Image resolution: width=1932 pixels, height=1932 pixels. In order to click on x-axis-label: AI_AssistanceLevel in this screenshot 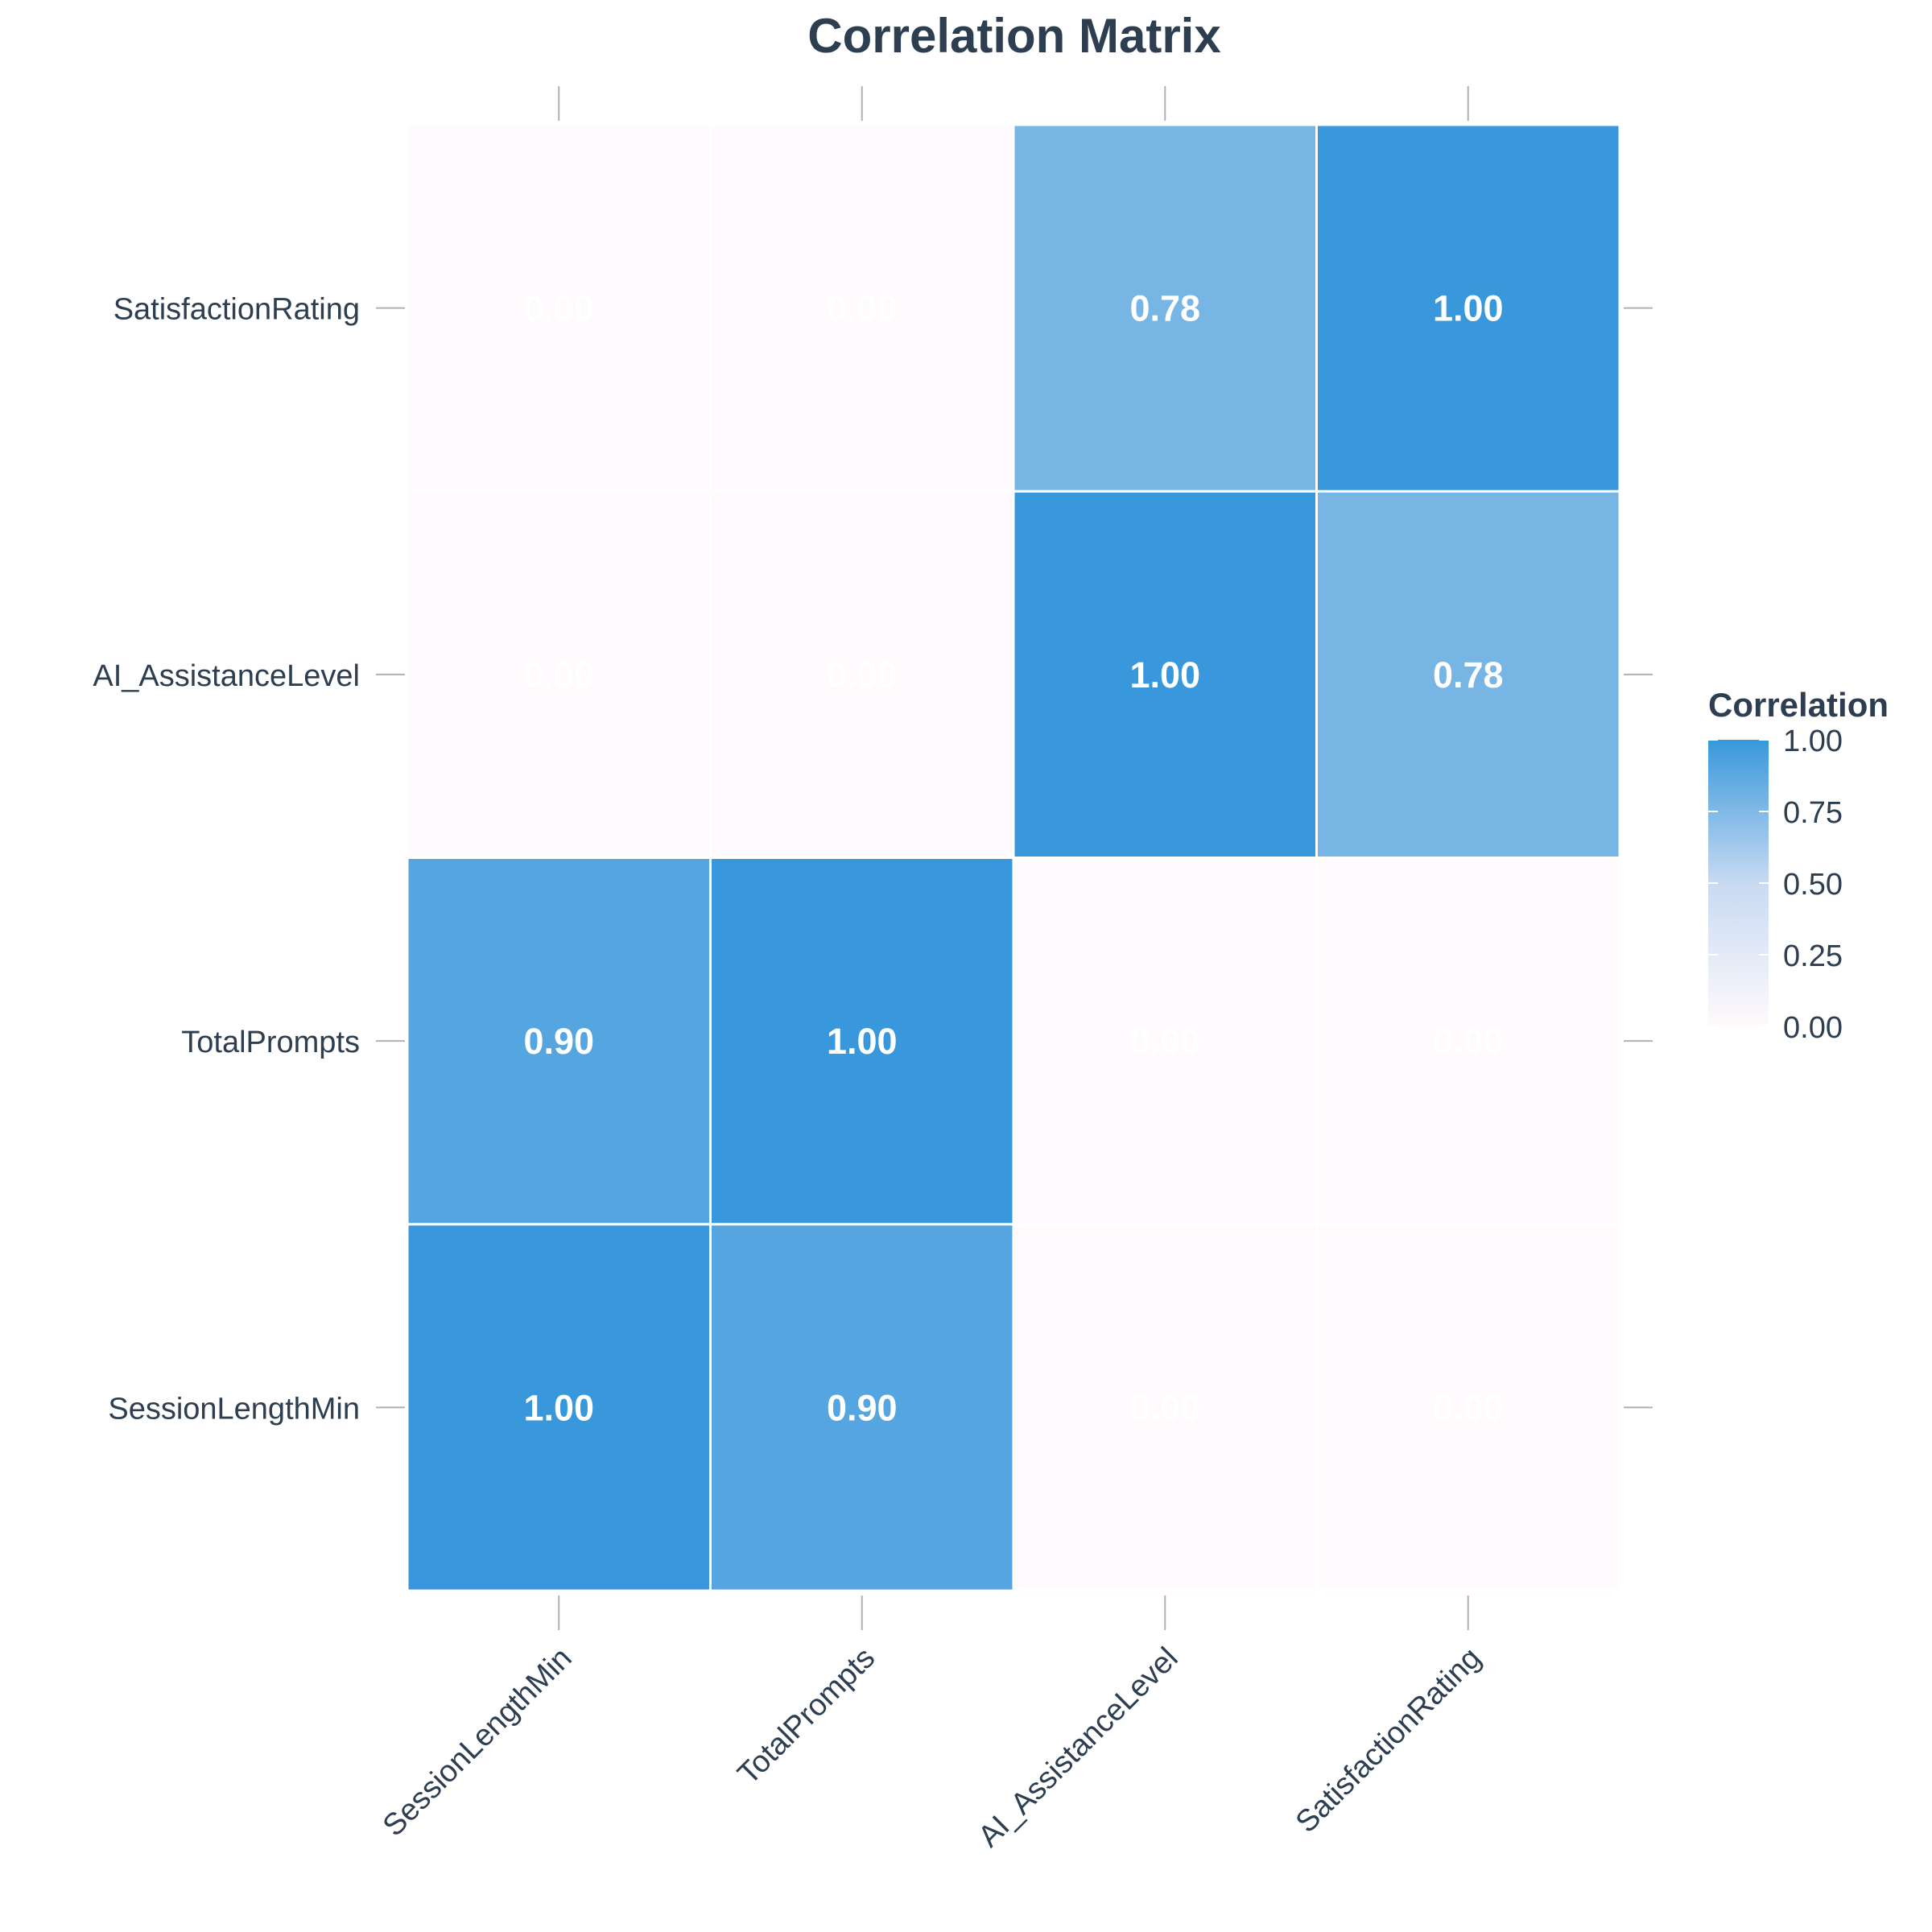, I will do `click(1078, 1747)`.